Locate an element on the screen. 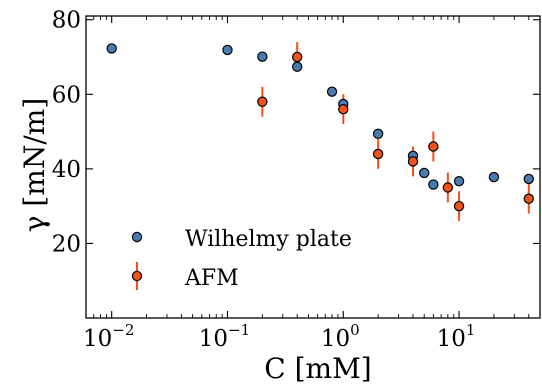 The height and width of the screenshot is (385, 542). y-tick-label-2: 60 is located at coordinates (66, 95).